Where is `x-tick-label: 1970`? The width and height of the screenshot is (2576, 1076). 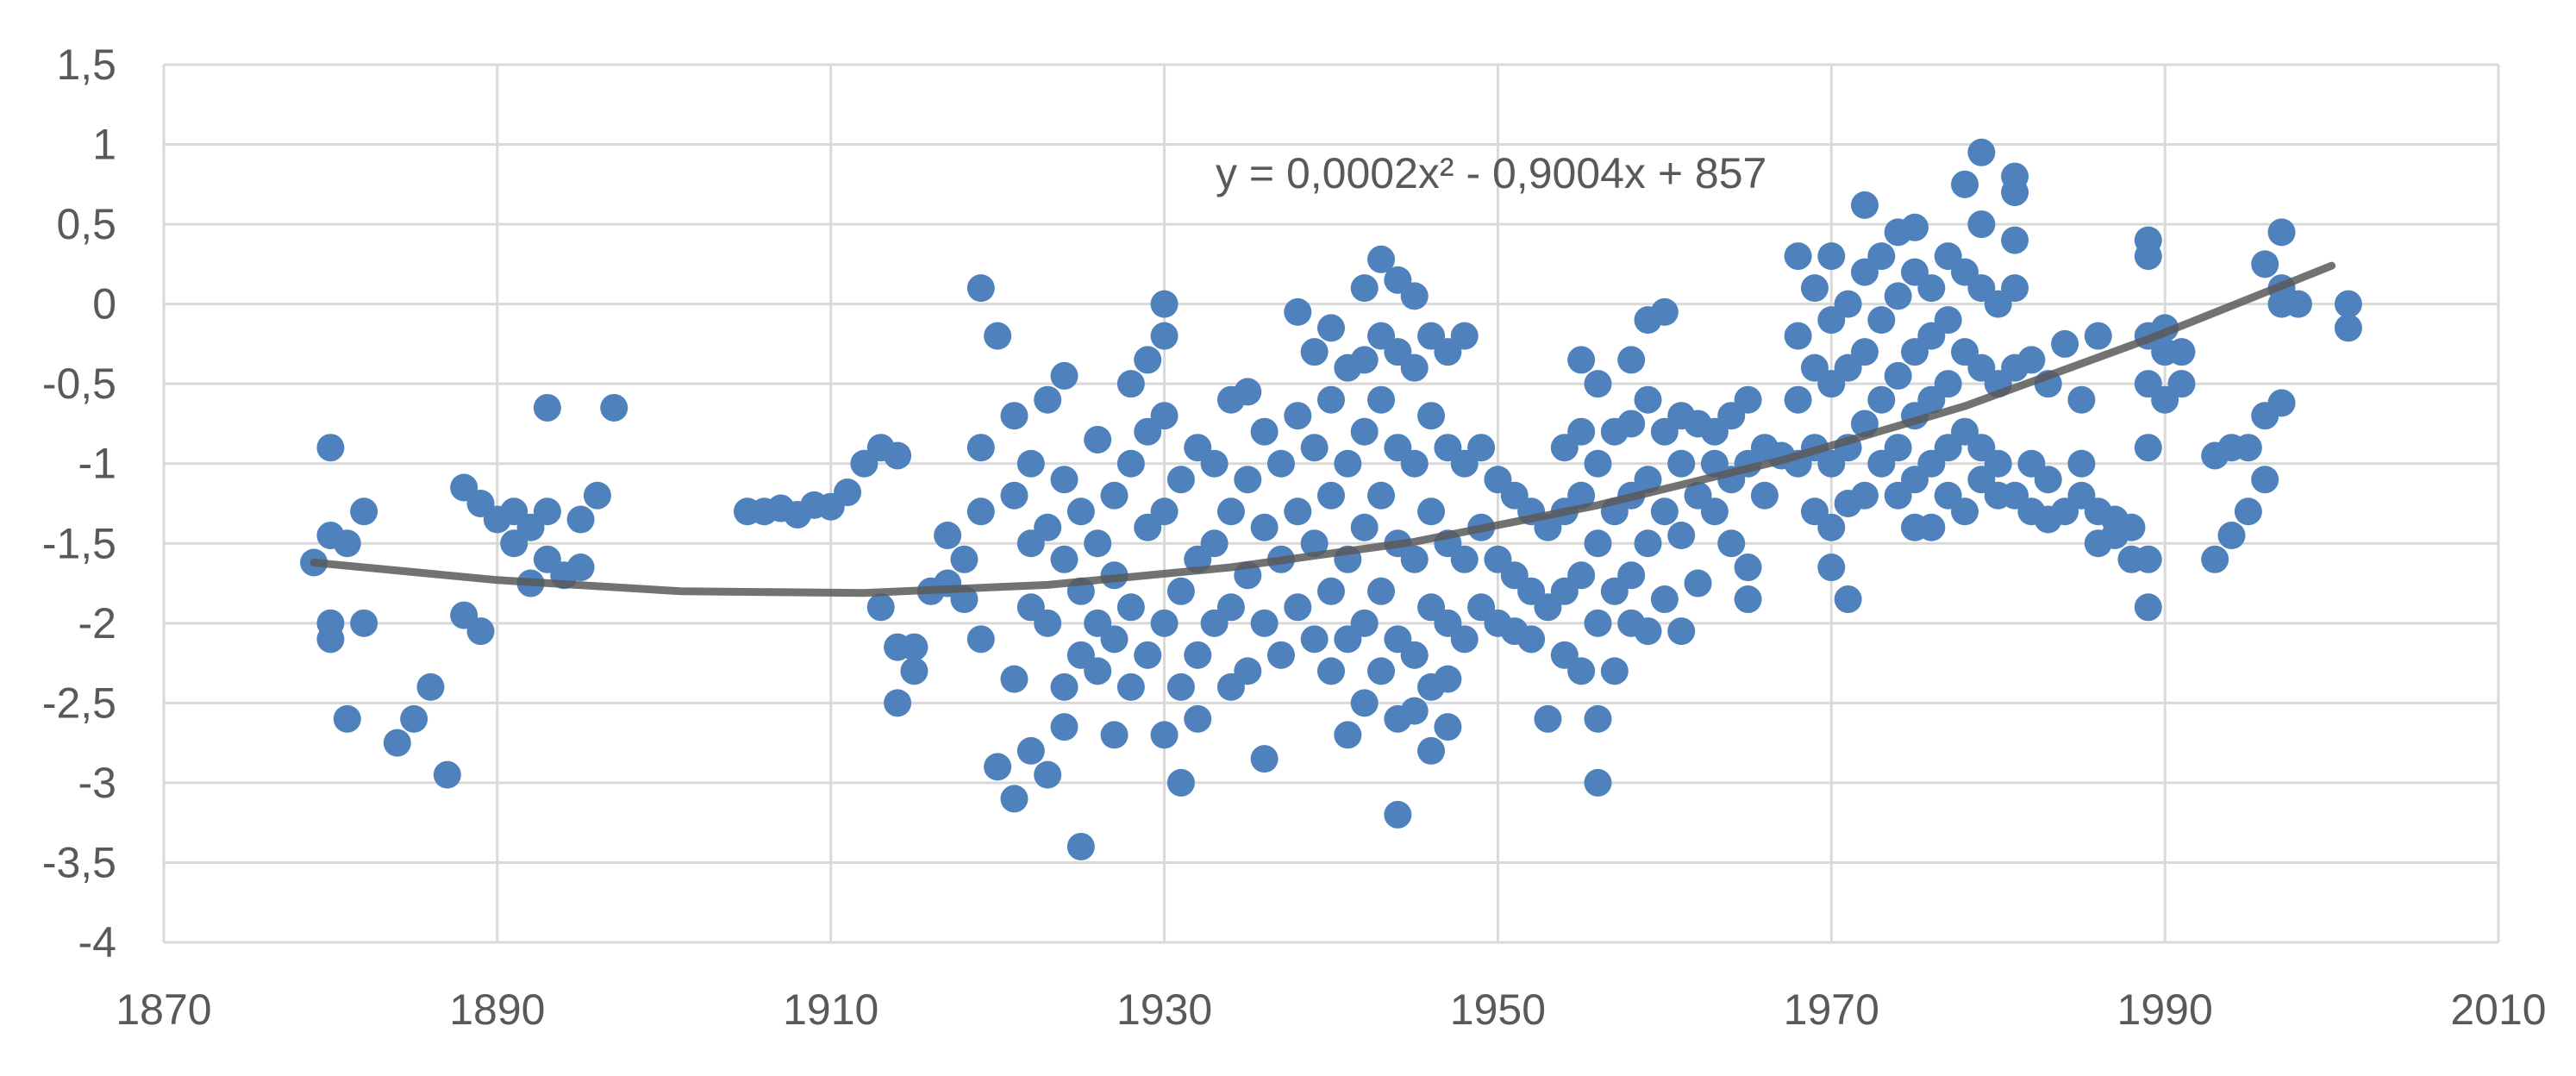 x-tick-label: 1970 is located at coordinates (1832, 1009).